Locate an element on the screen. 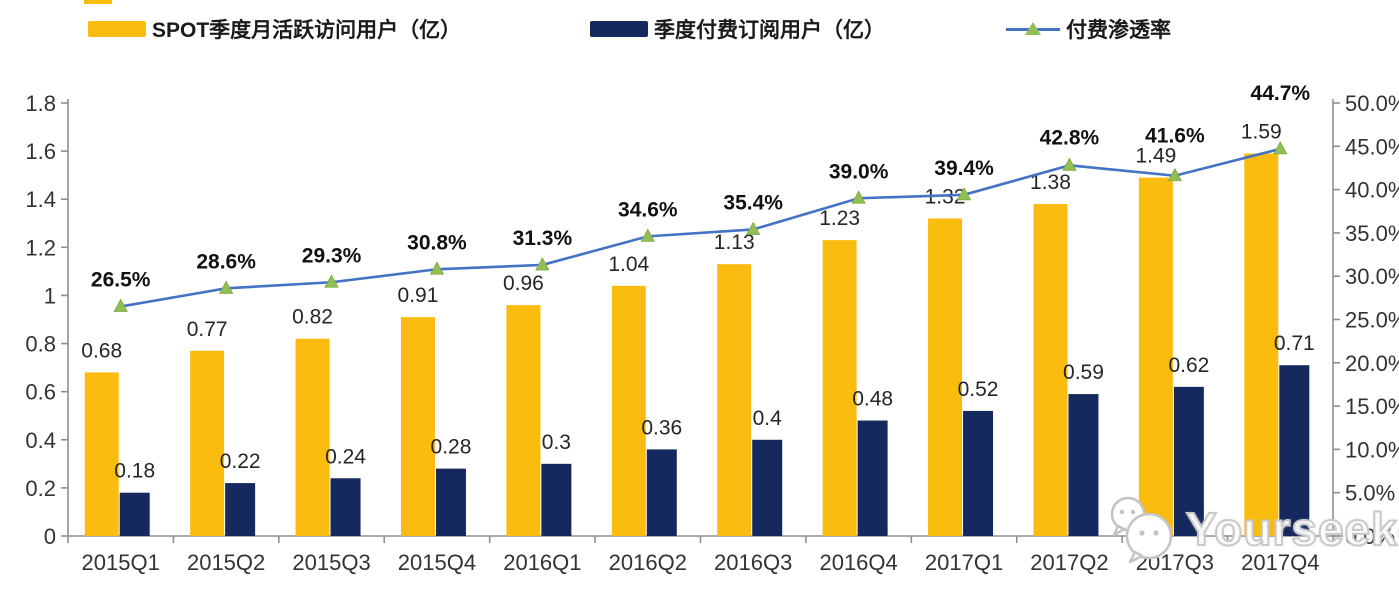  triangle-marker-icon is located at coordinates (1033, 28).